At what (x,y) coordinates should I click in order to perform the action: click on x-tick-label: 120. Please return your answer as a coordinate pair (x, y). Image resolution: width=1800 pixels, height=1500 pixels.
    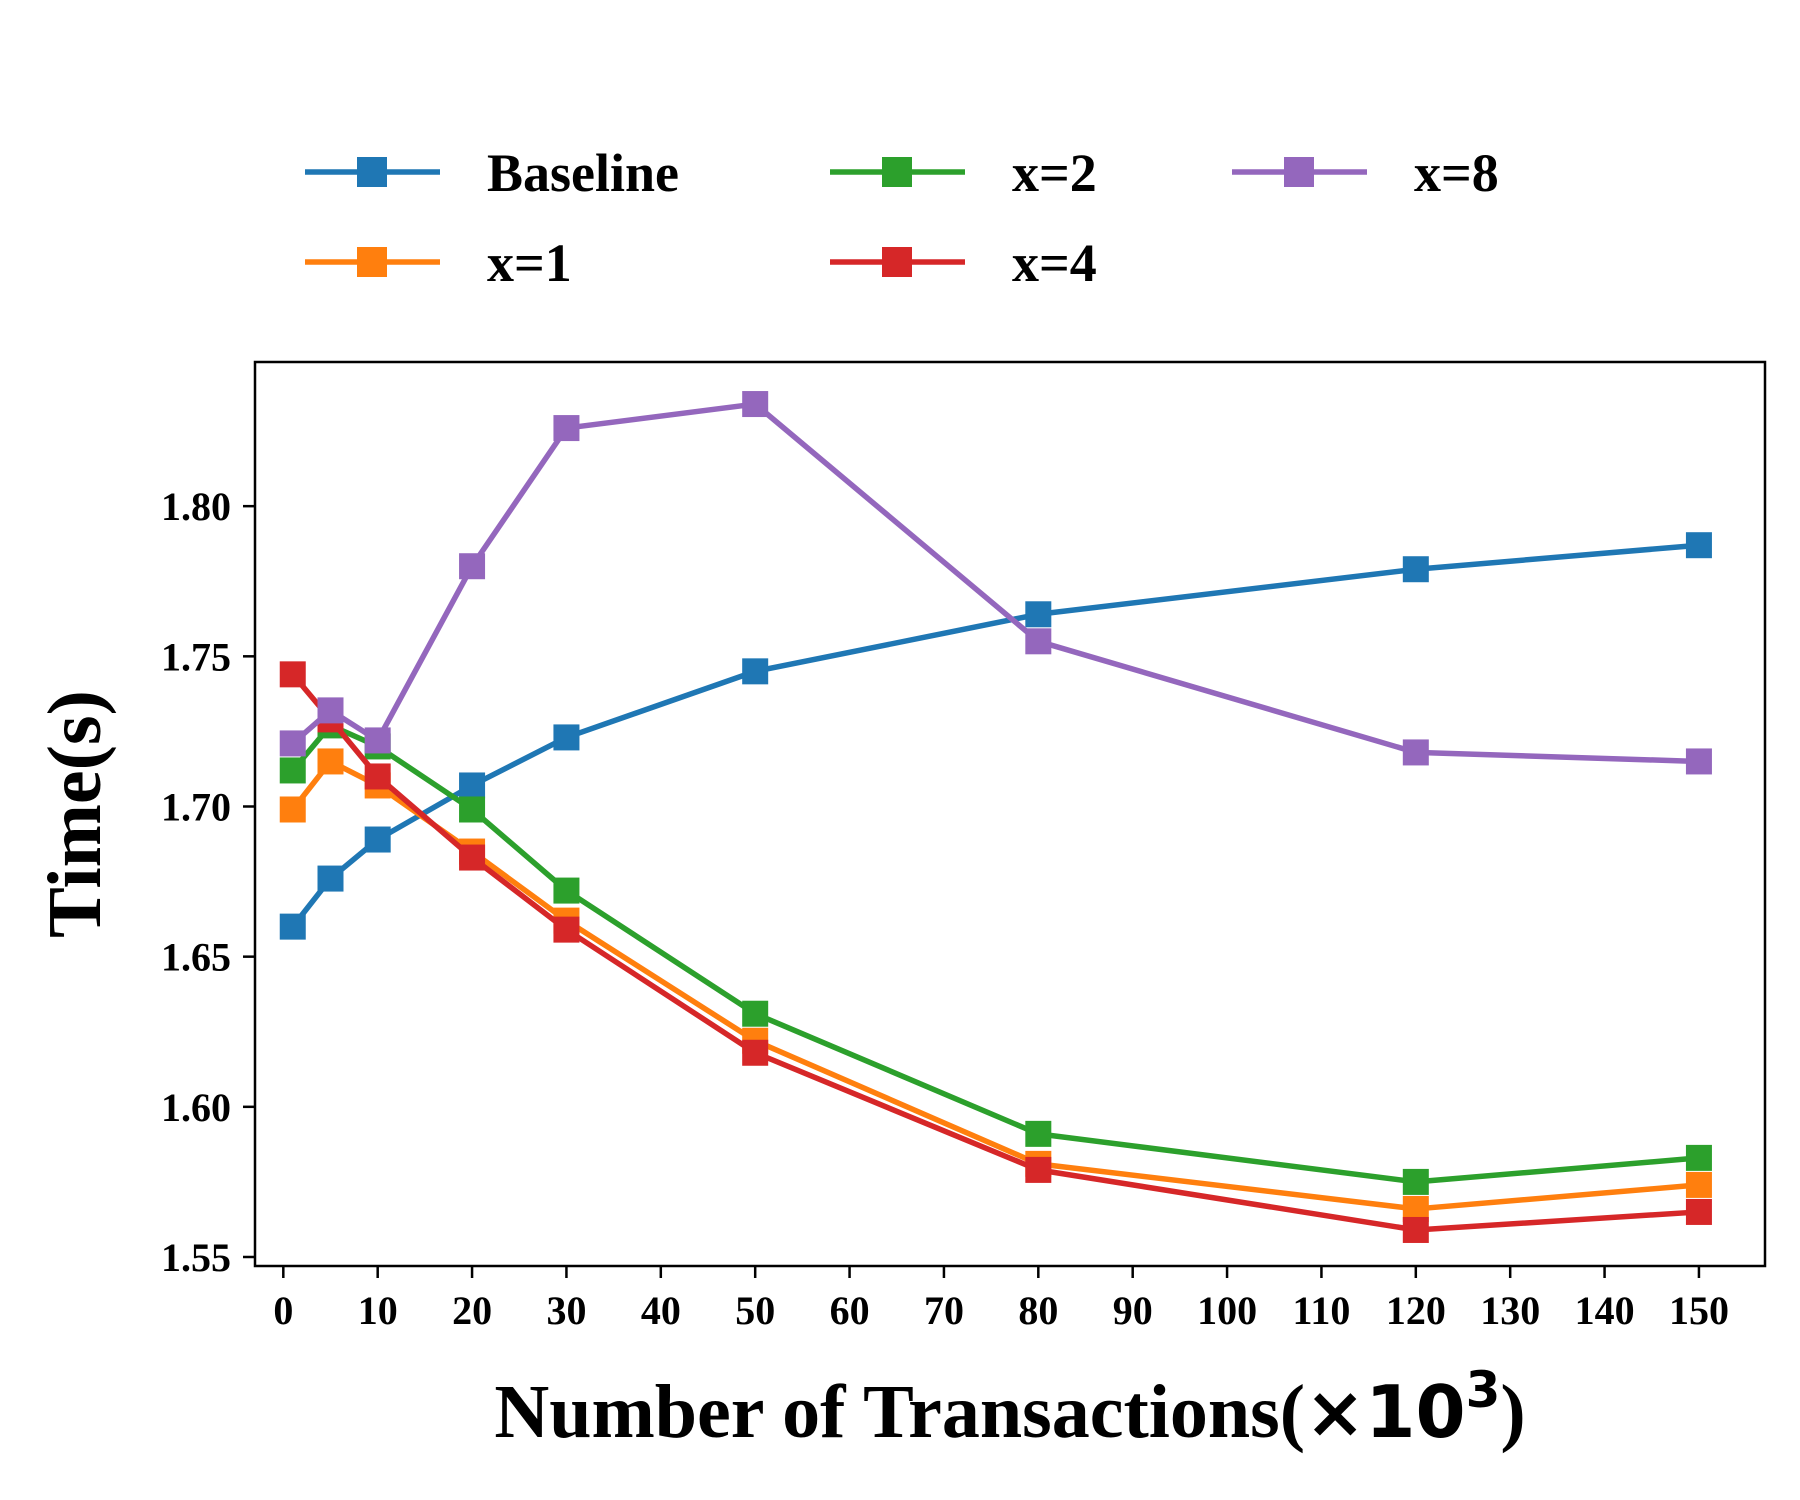
    Looking at the image, I should click on (1416, 1310).